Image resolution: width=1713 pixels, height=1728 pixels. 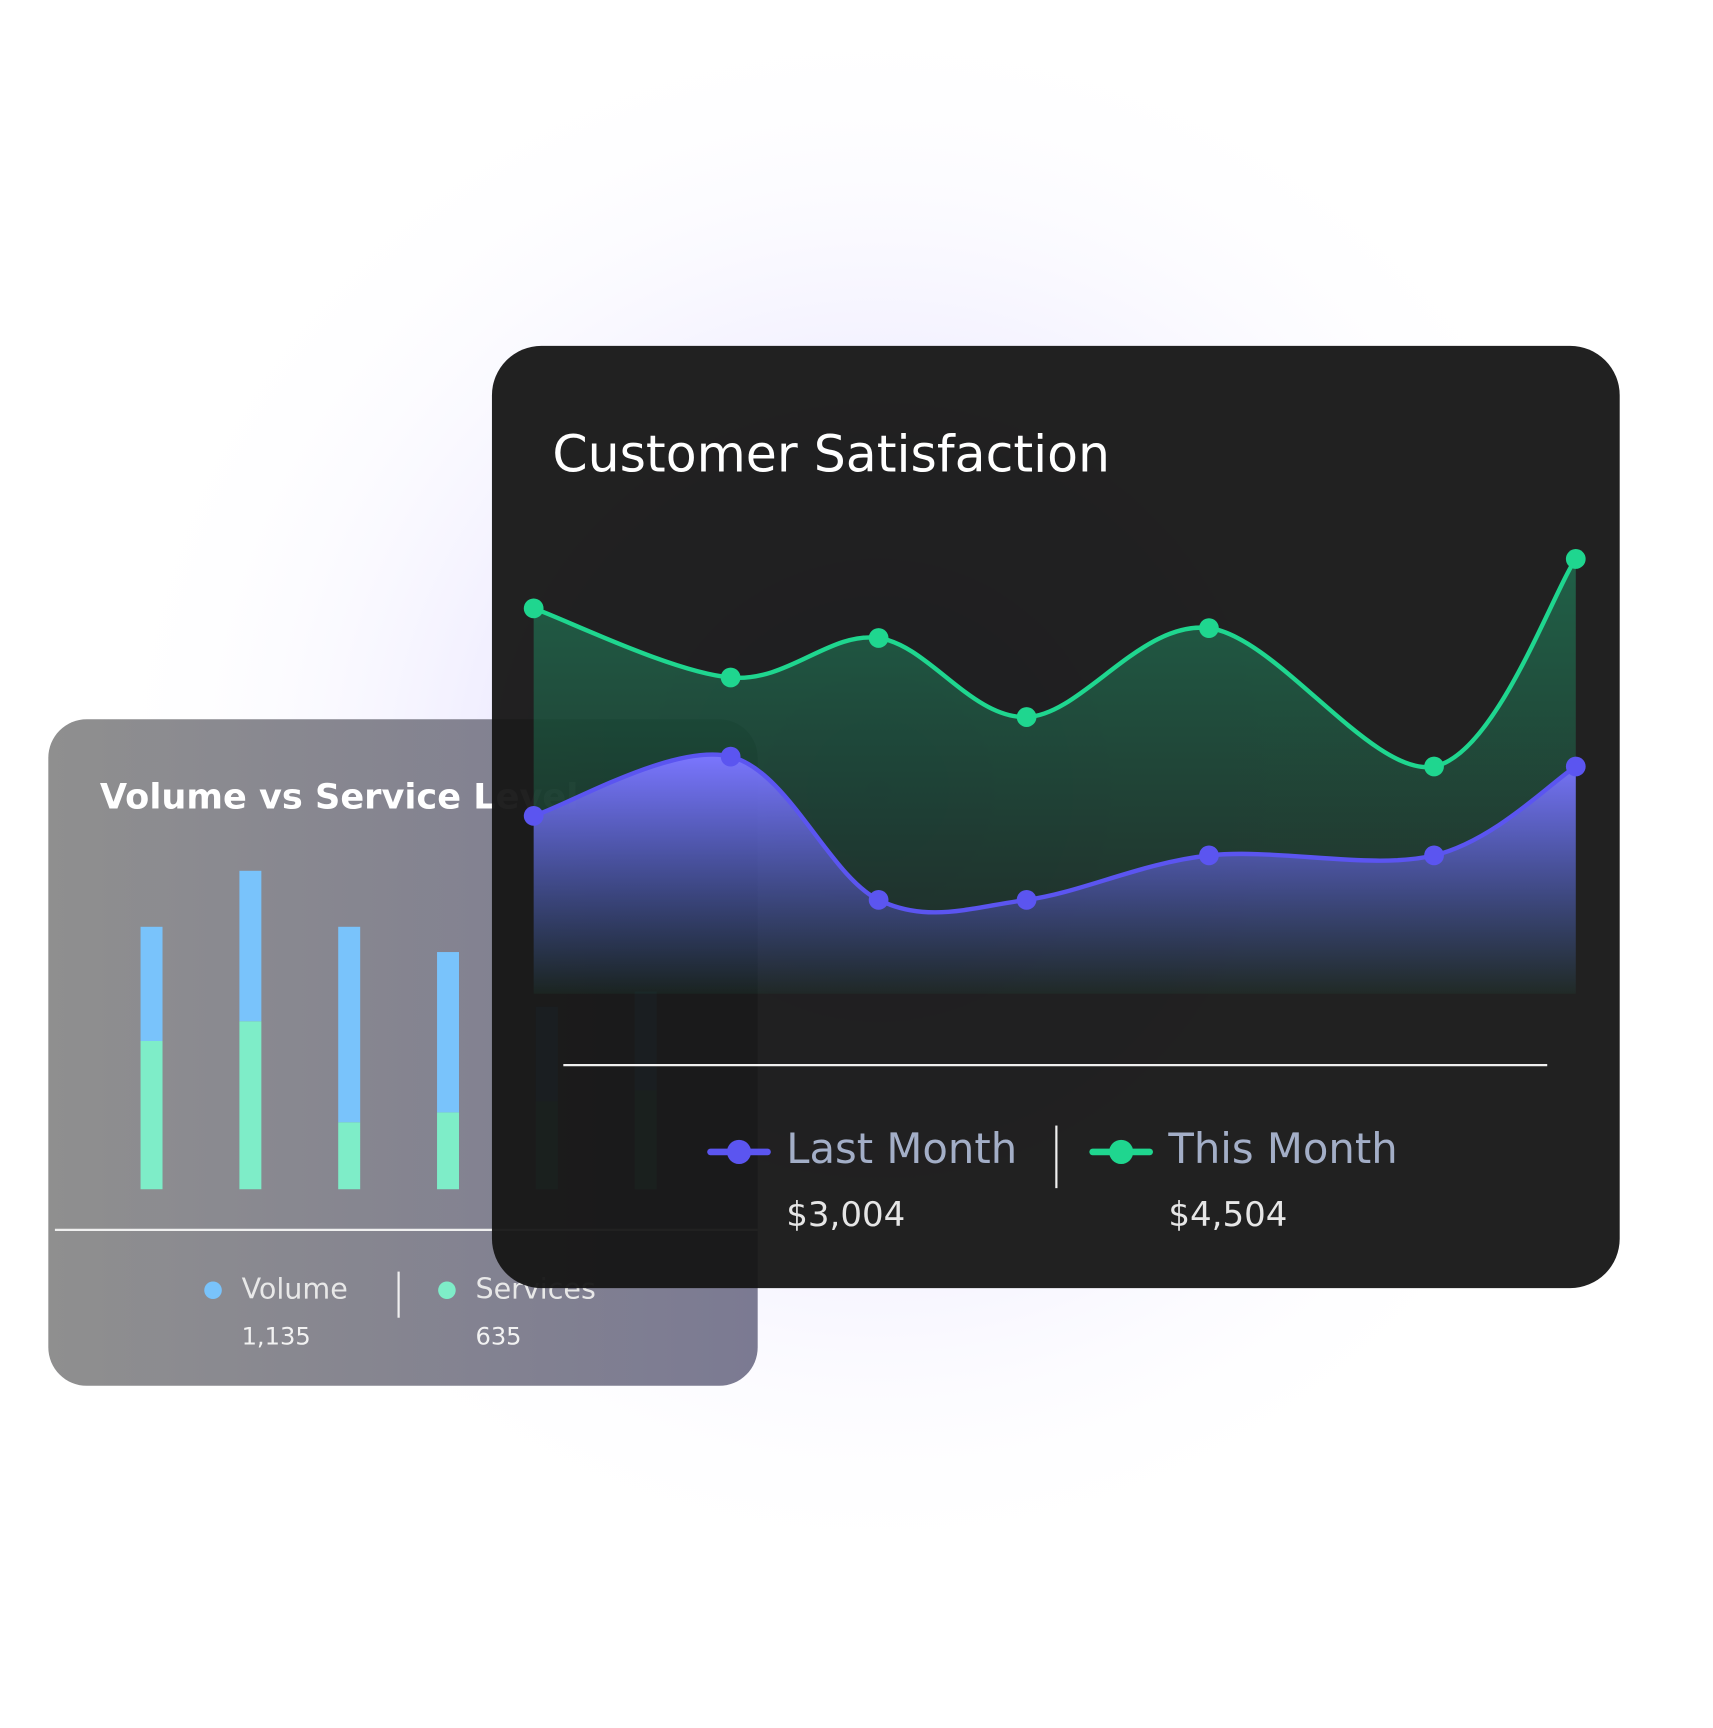 I want to click on legend-label: Volume, so click(x=295, y=1288).